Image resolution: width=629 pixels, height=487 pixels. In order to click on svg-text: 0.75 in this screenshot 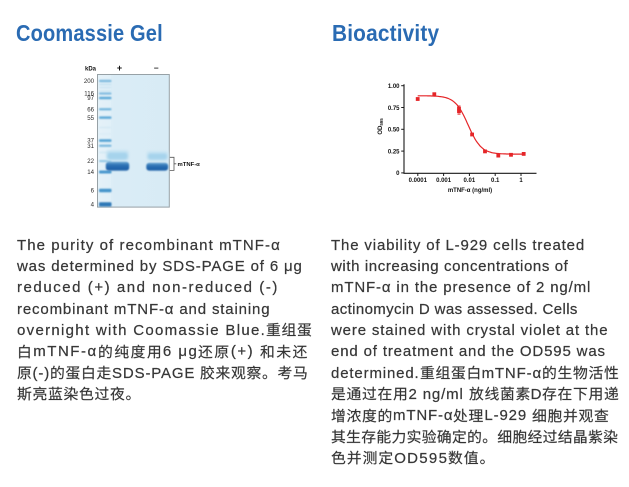, I will do `click(394, 109)`.